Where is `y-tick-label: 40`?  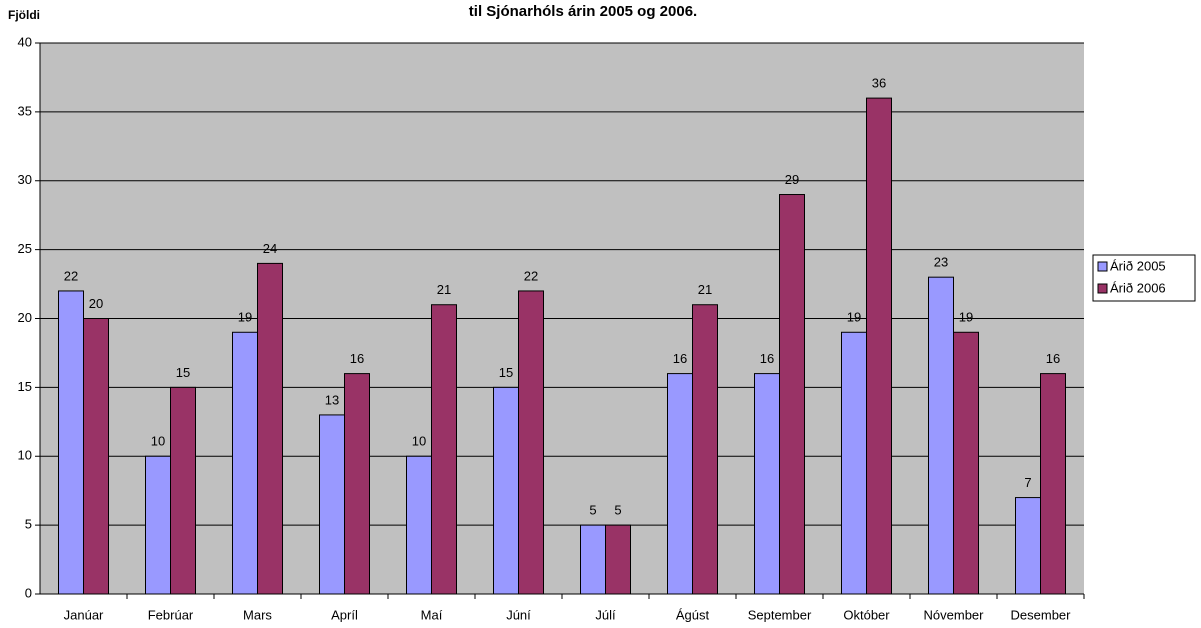 y-tick-label: 40 is located at coordinates (25, 41).